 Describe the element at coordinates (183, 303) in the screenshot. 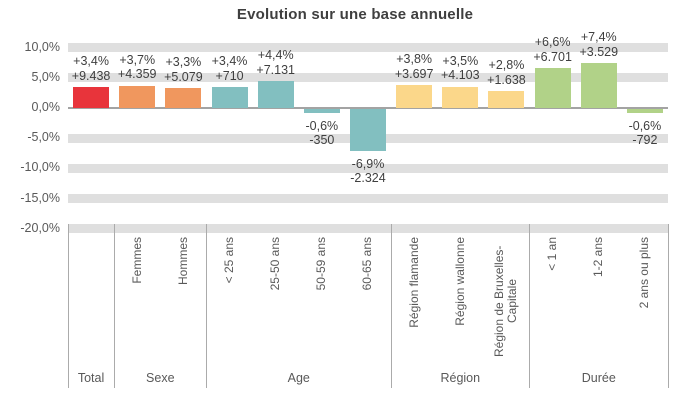

I see `category-label-cell: Hommes` at that location.